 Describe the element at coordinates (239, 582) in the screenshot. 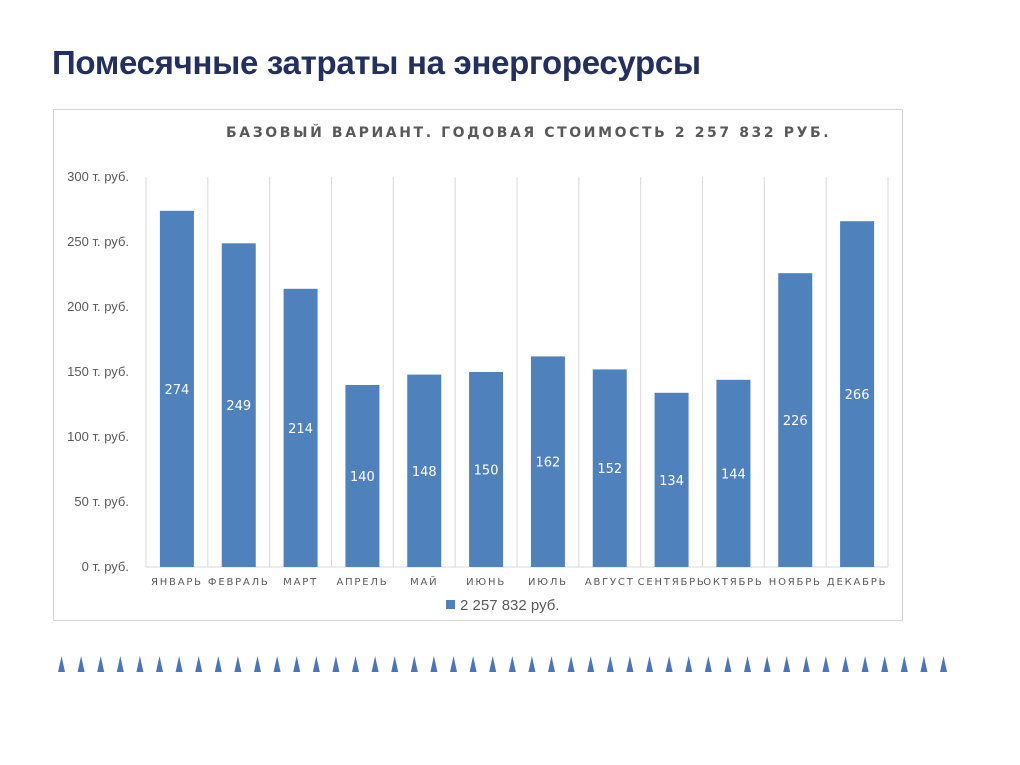

I see `x-tick-label: ФЕВРАЛЬ` at that location.